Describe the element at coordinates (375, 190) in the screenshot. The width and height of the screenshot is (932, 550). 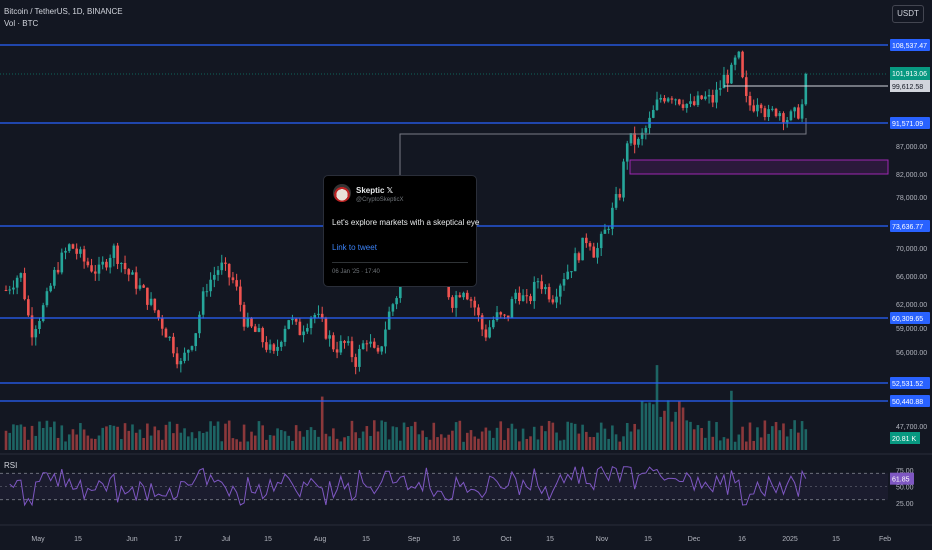
I see `tweet-author-name: Skeptic 𝕏` at that location.